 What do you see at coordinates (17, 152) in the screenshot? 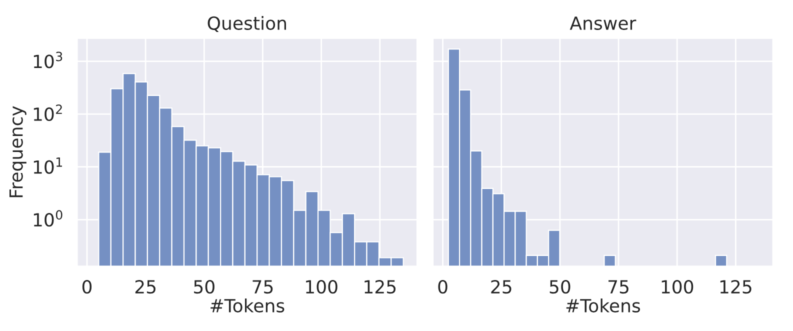
I see `y-axis-title: Frequency` at bounding box center [17, 152].